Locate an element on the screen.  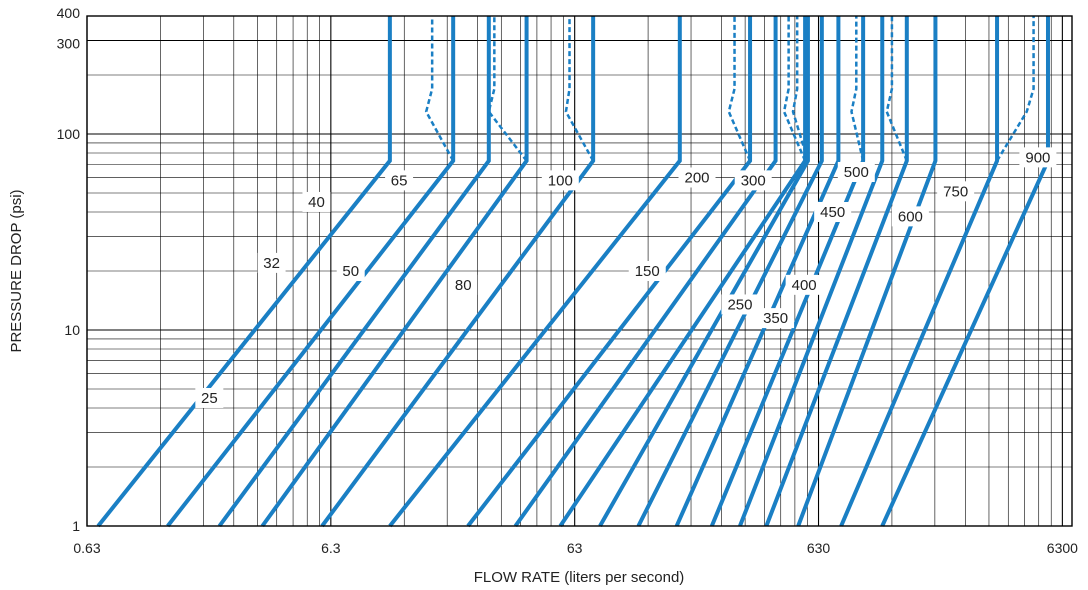
curve-label-32: 32 is located at coordinates (271, 263).